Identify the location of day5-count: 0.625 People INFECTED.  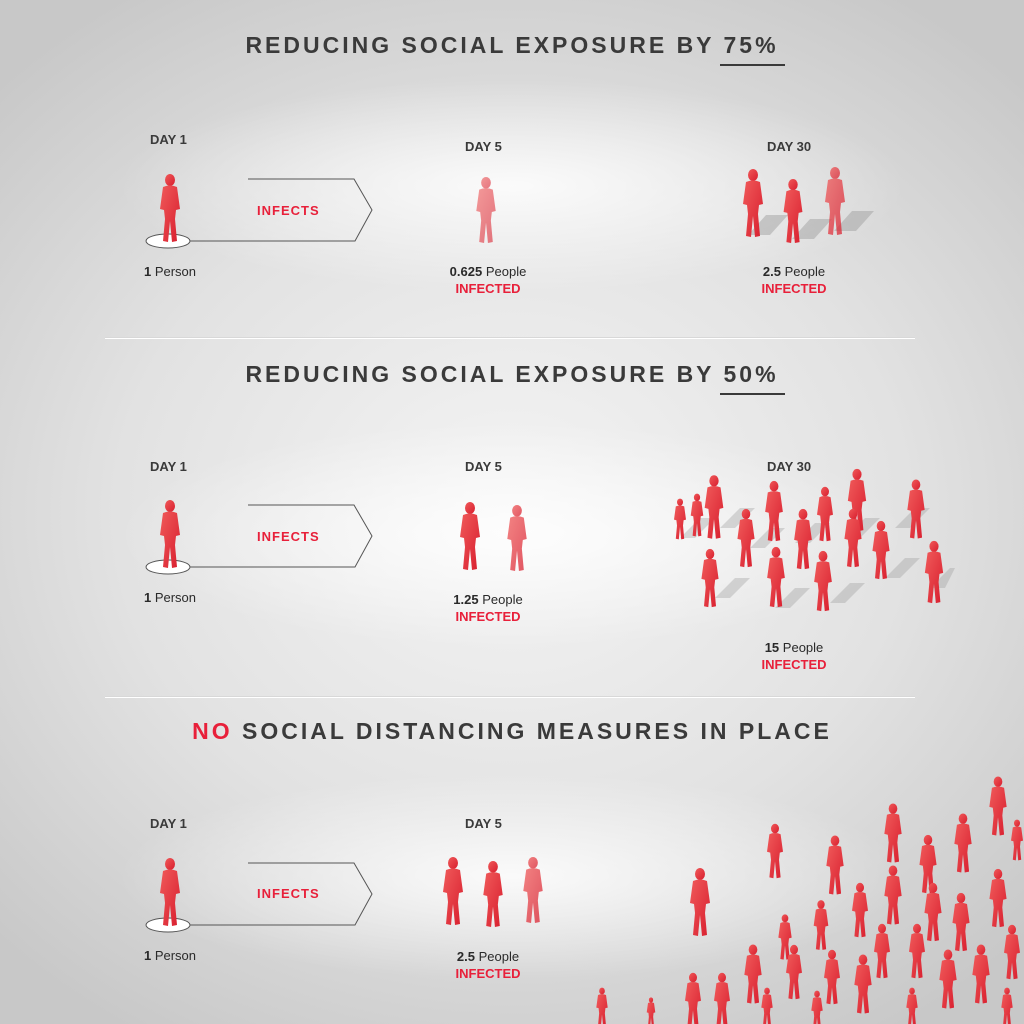
(488, 280).